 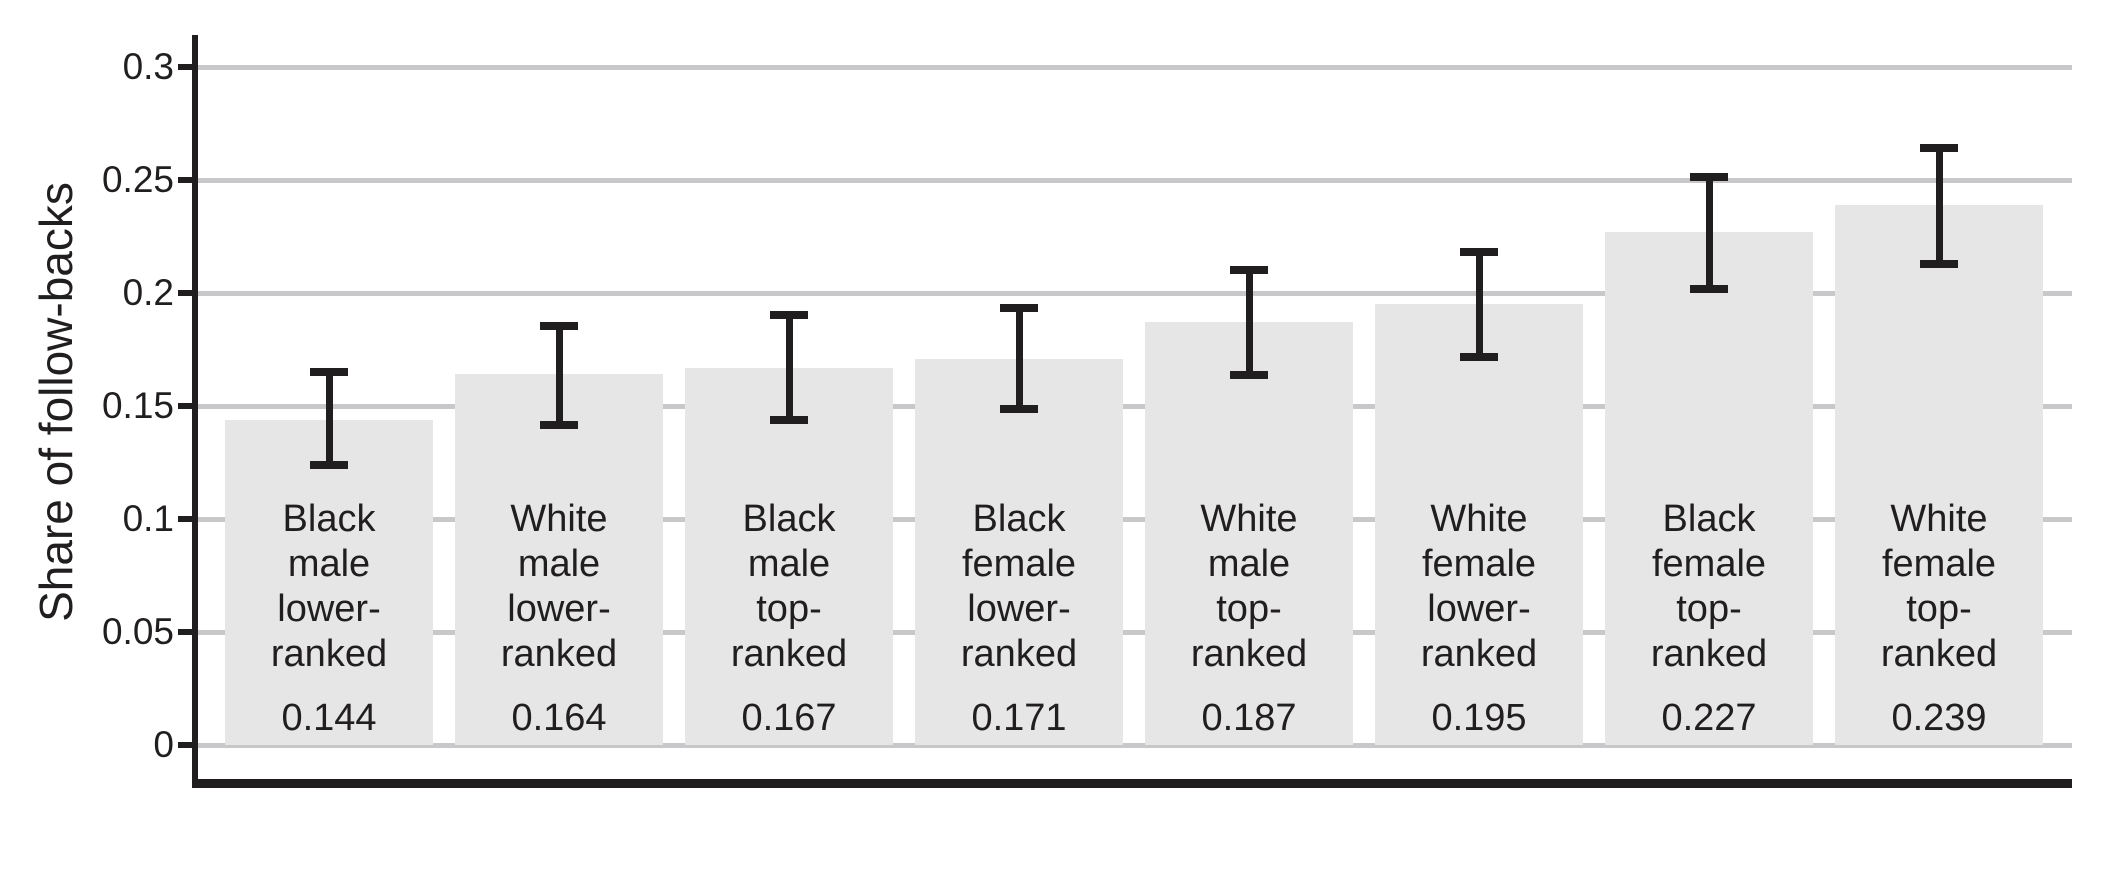 I want to click on y-tick-label: 0.3, so click(x=148, y=66).